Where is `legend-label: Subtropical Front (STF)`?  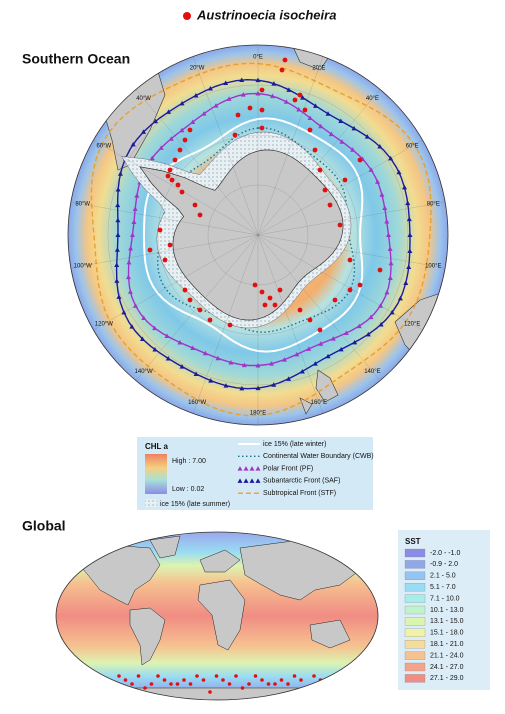 legend-label: Subtropical Front (STF) is located at coordinates (299, 493).